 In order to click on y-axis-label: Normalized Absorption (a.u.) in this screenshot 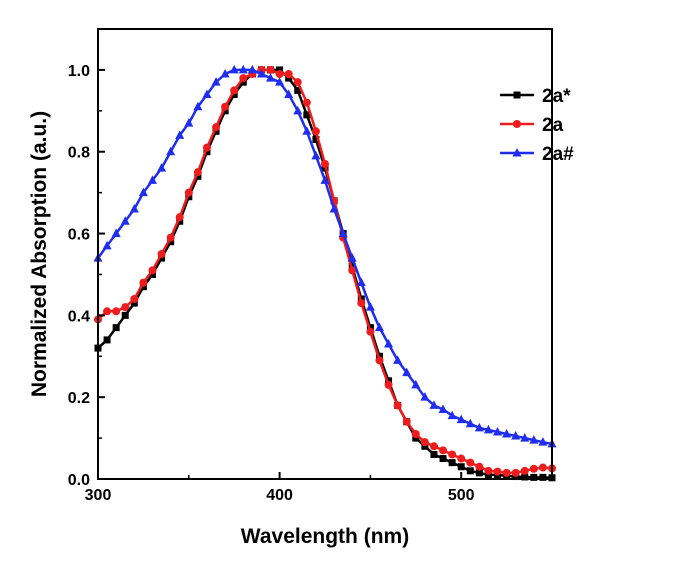, I will do `click(39, 254)`.